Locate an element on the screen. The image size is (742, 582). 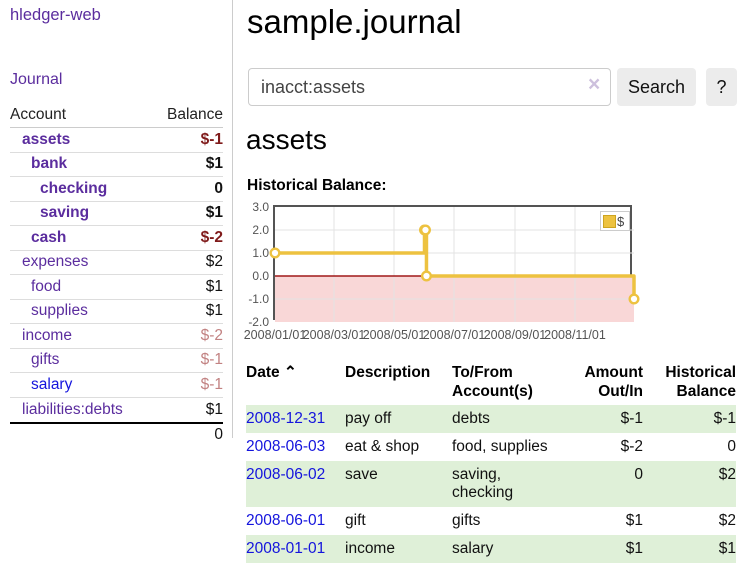
register-row: 2008-06-03 eat & shop food, supplies $-2 0 is located at coordinates (491, 447).